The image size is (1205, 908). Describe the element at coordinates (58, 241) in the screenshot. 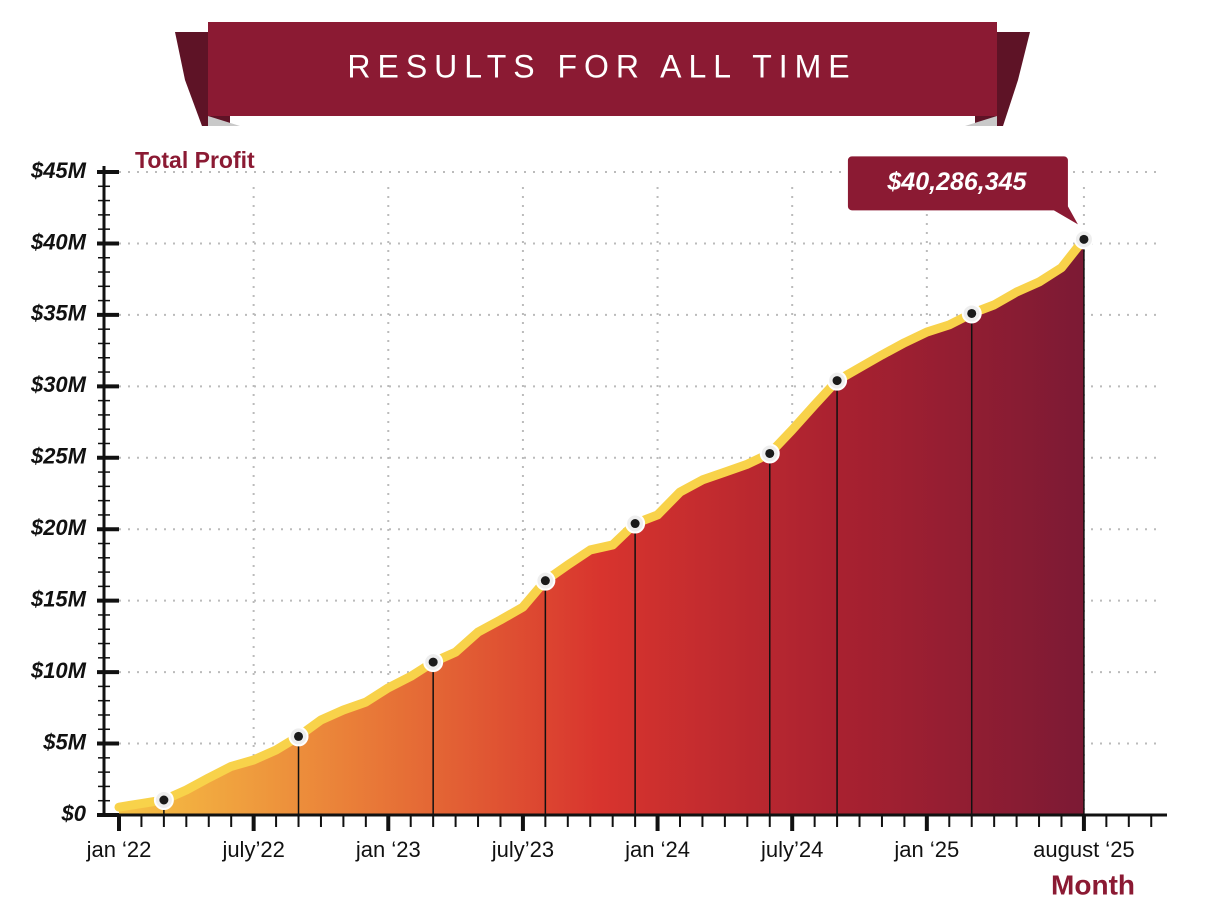

I see `y-tick-label: $40M` at that location.